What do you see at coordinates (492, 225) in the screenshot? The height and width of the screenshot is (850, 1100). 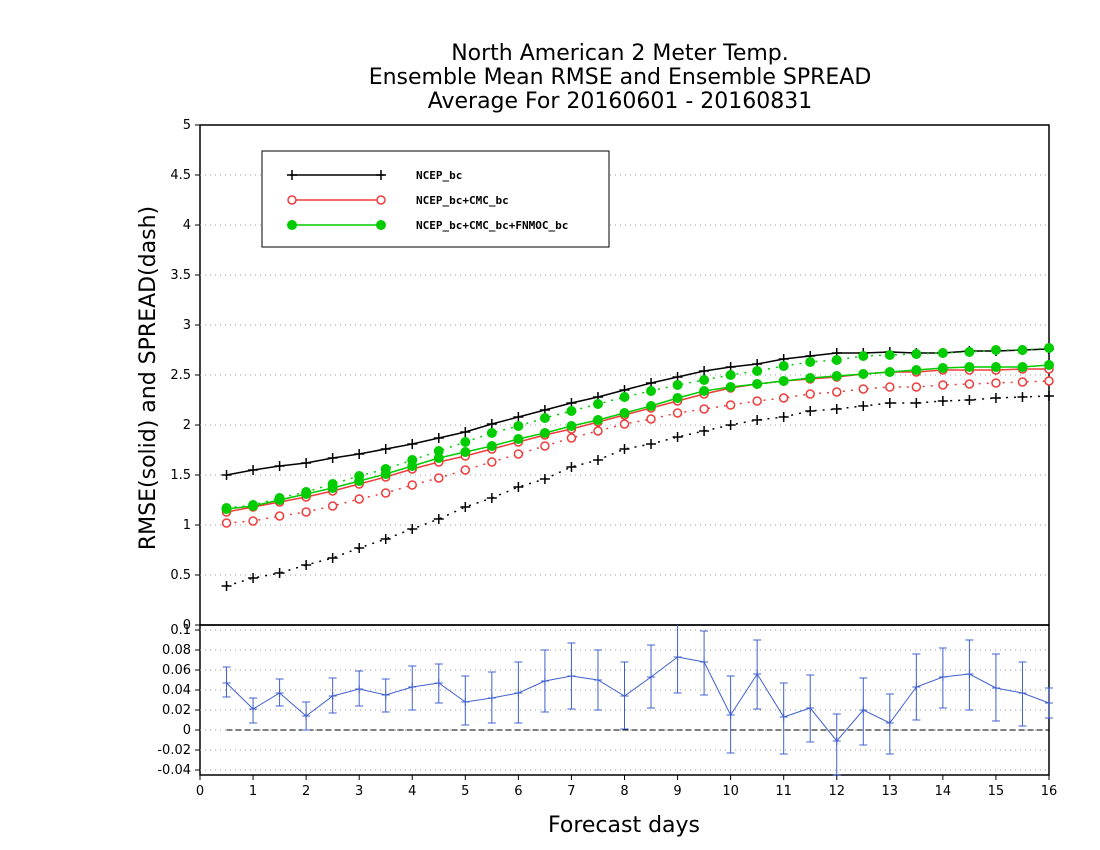 I see `legend-label-2: NCEP_bc+CMC_bc+FNMOC_bc` at bounding box center [492, 225].